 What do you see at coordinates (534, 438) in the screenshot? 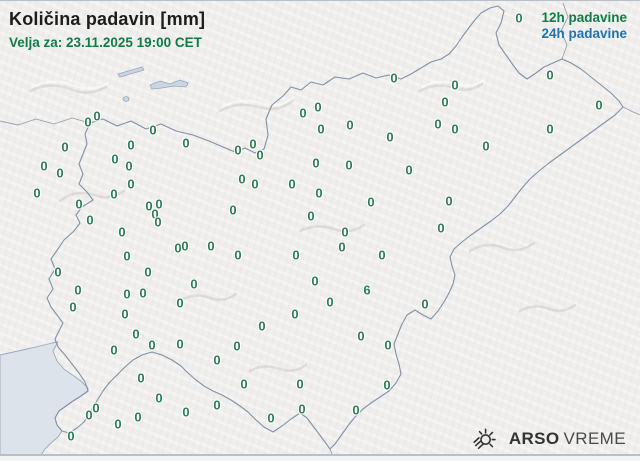
I see `brand-arso: ARSO` at bounding box center [534, 438].